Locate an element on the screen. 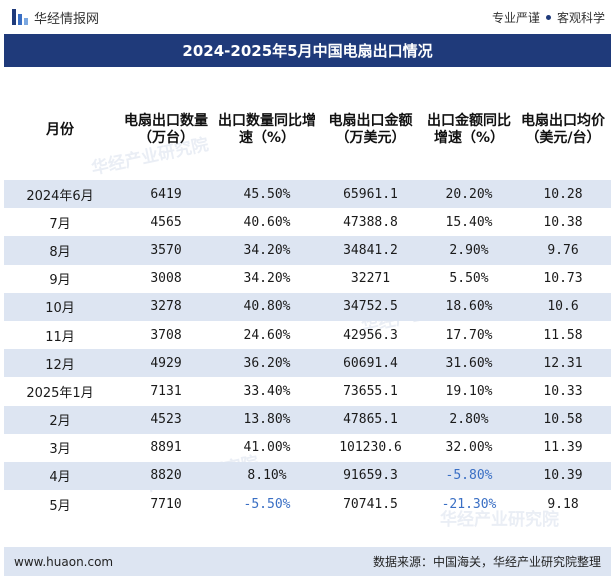 The image size is (615, 580). cell-qty-yoy: 40.80% is located at coordinates (267, 306).